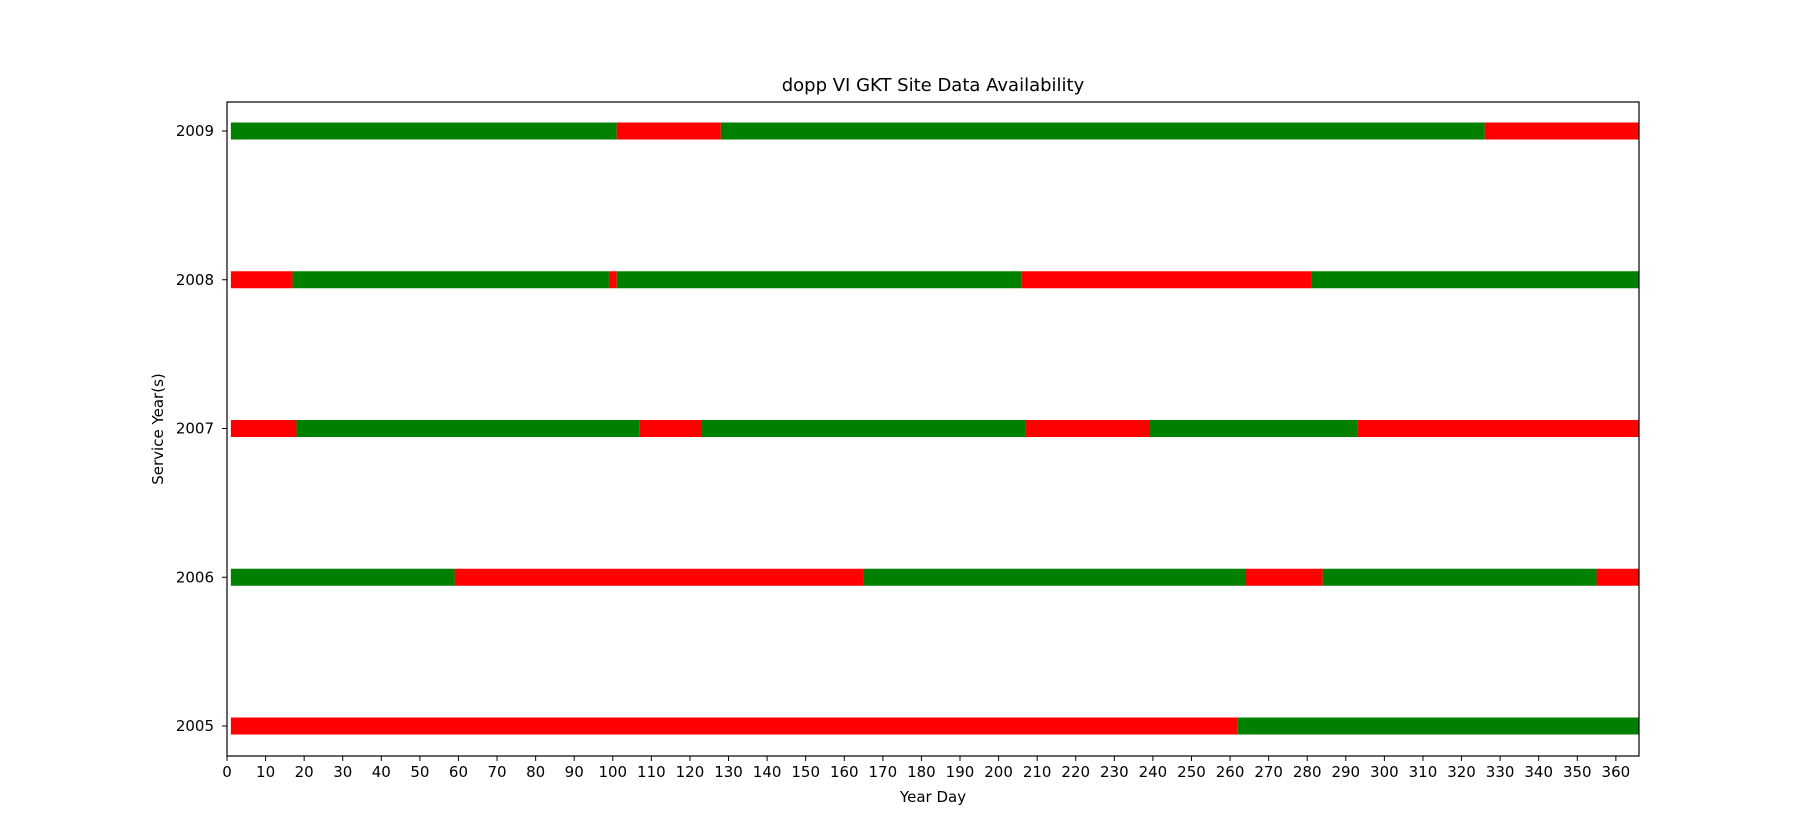 This screenshot has width=1800, height=840. Describe the element at coordinates (1500, 772) in the screenshot. I see `x-tick-label: 330` at that location.